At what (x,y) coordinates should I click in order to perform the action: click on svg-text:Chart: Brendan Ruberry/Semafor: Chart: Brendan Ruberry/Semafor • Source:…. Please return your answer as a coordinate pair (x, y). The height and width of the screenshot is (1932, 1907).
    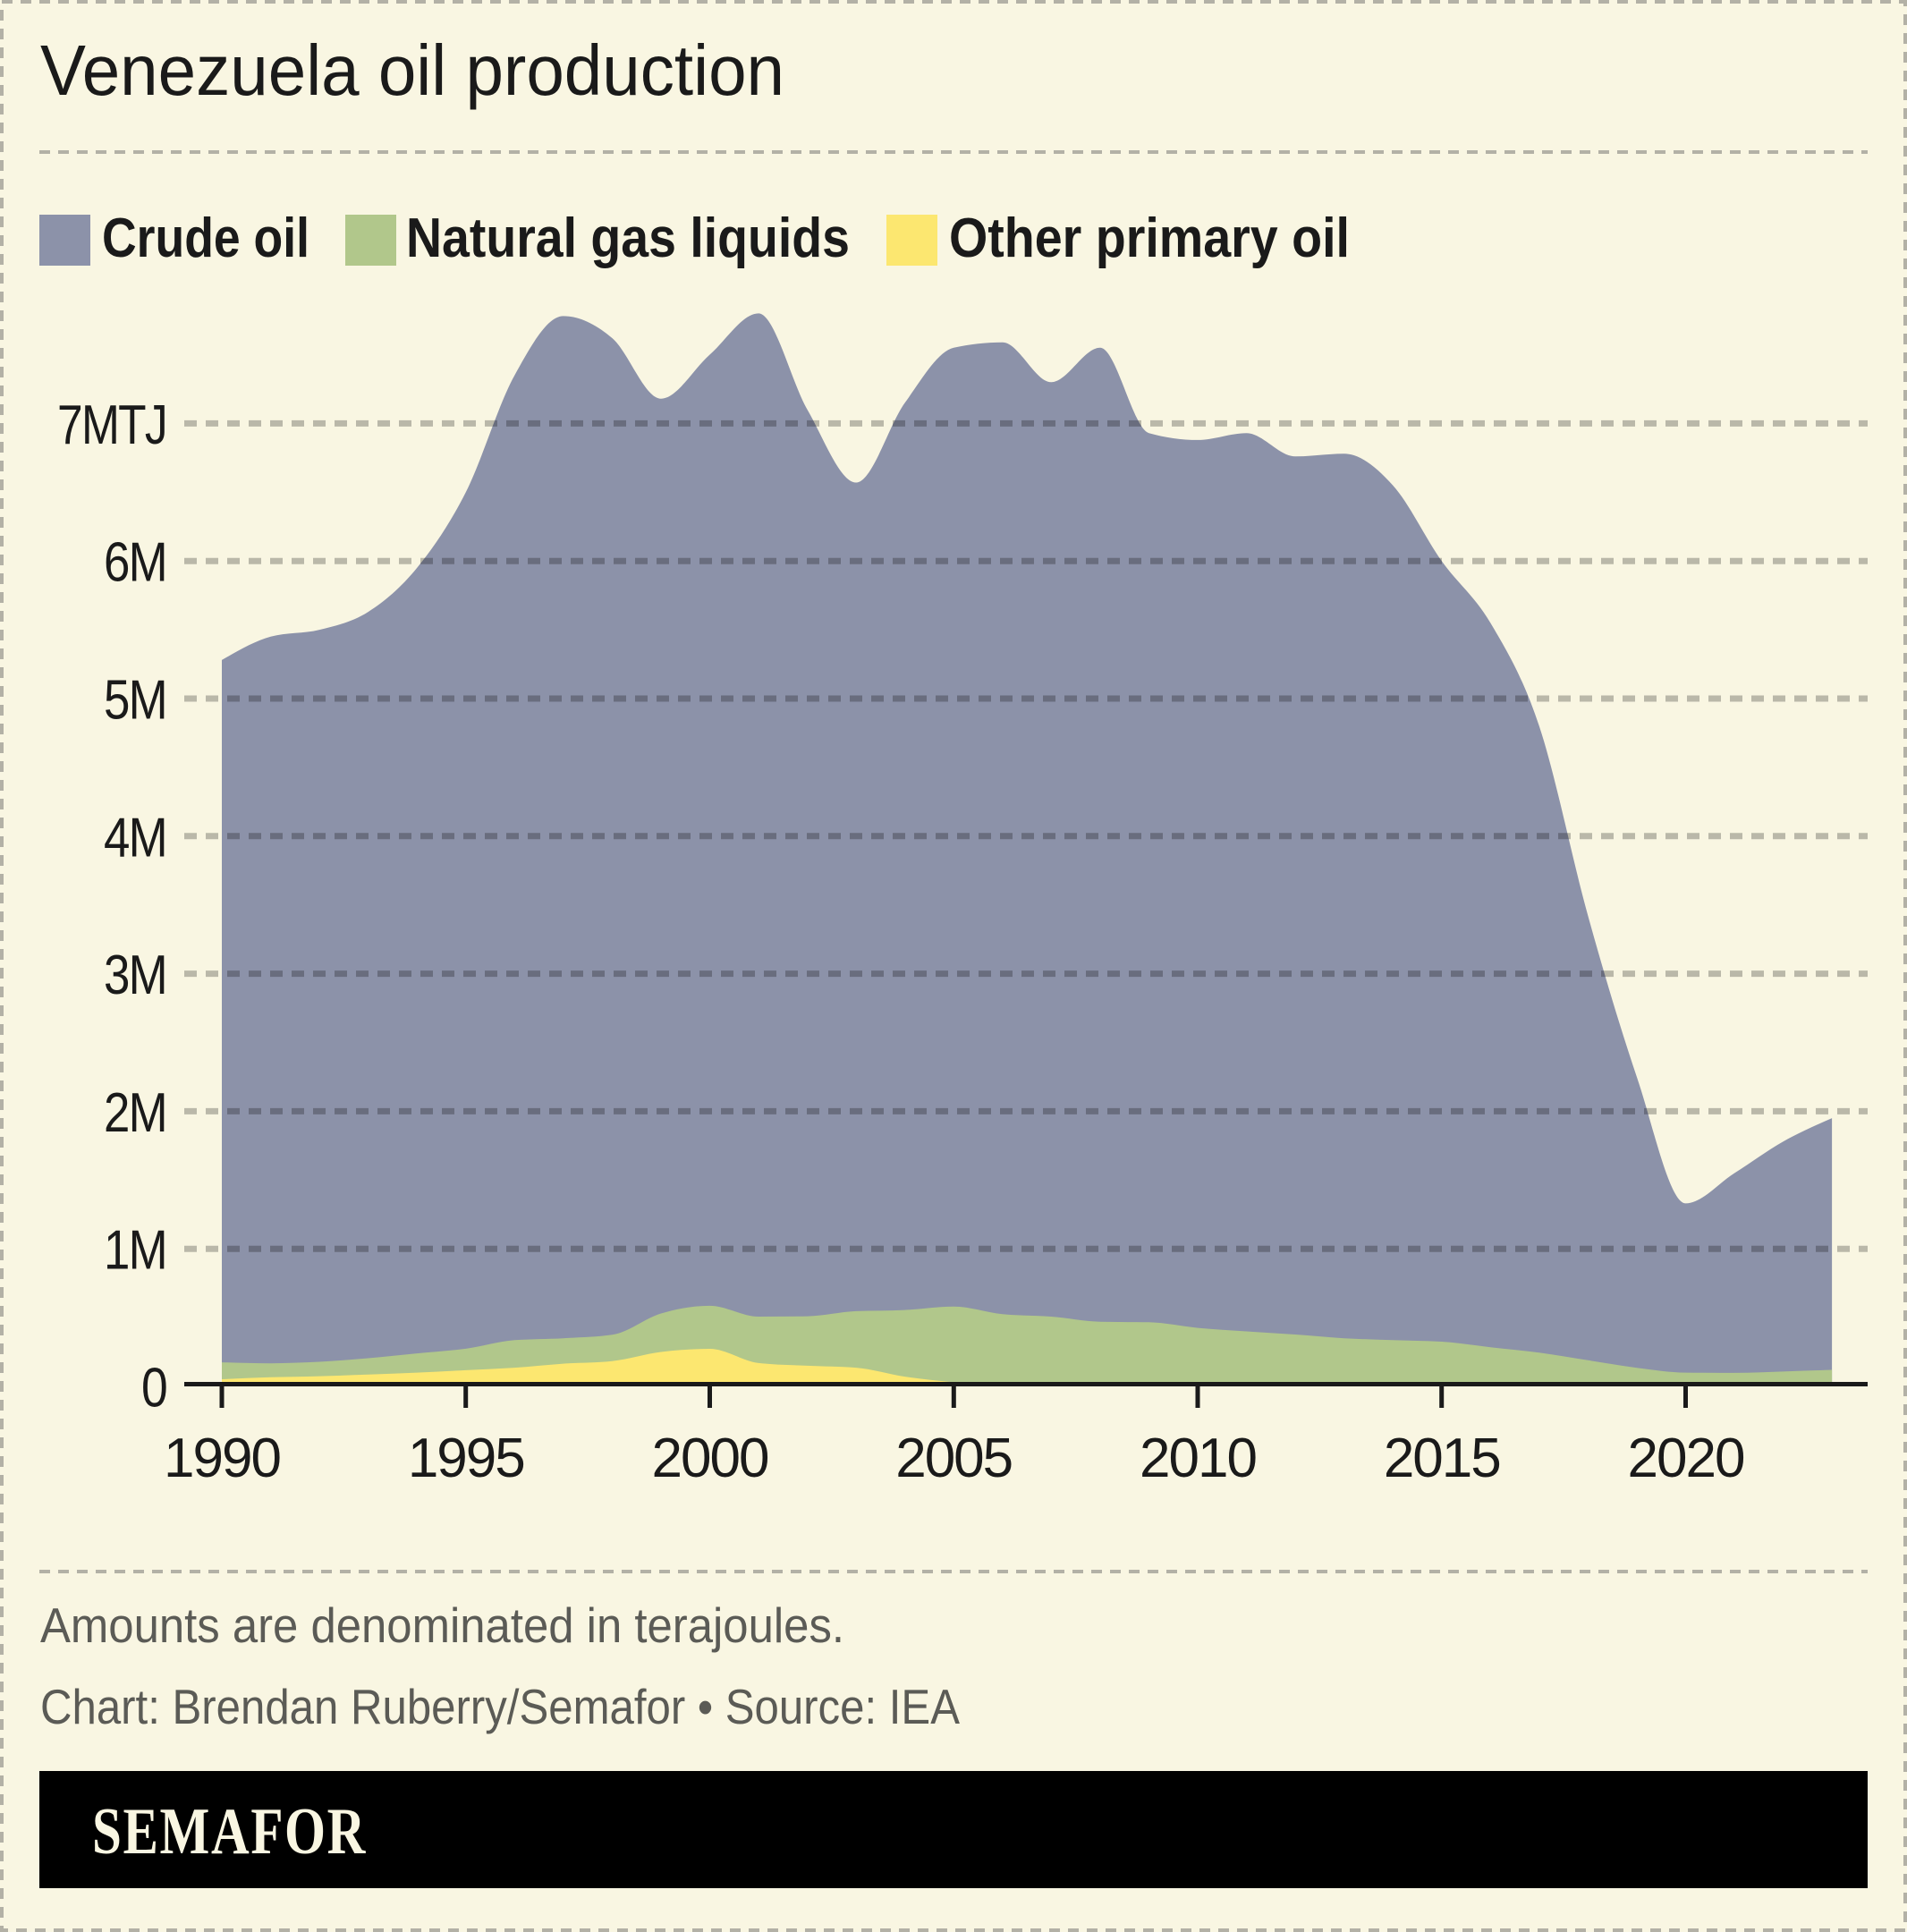
    Looking at the image, I should click on (500, 1706).